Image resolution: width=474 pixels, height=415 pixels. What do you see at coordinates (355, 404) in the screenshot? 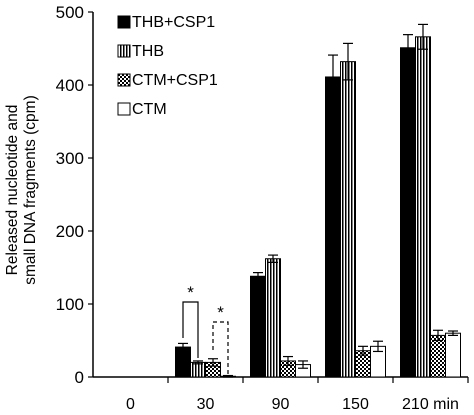
I see `x-tick-label: 150` at bounding box center [355, 404].